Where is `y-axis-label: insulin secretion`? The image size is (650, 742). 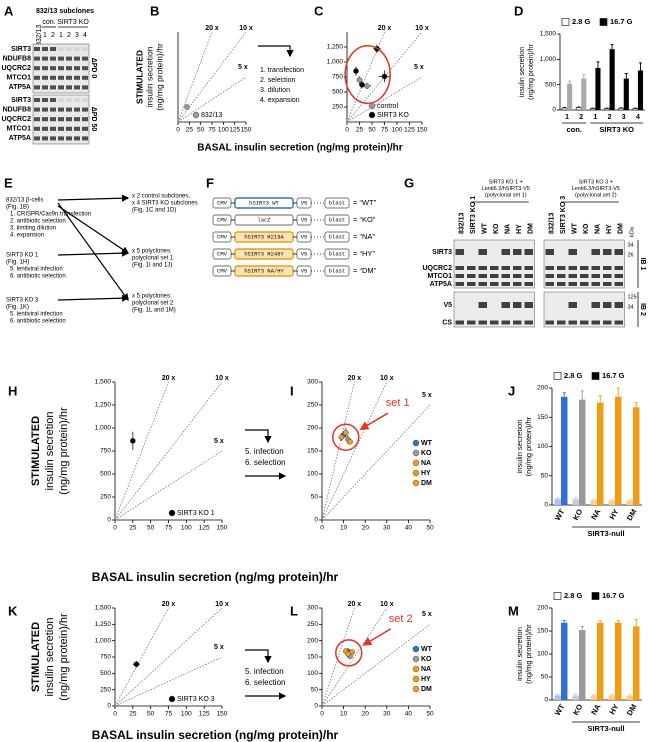 y-axis-label: insulin secretion is located at coordinates (50, 657).